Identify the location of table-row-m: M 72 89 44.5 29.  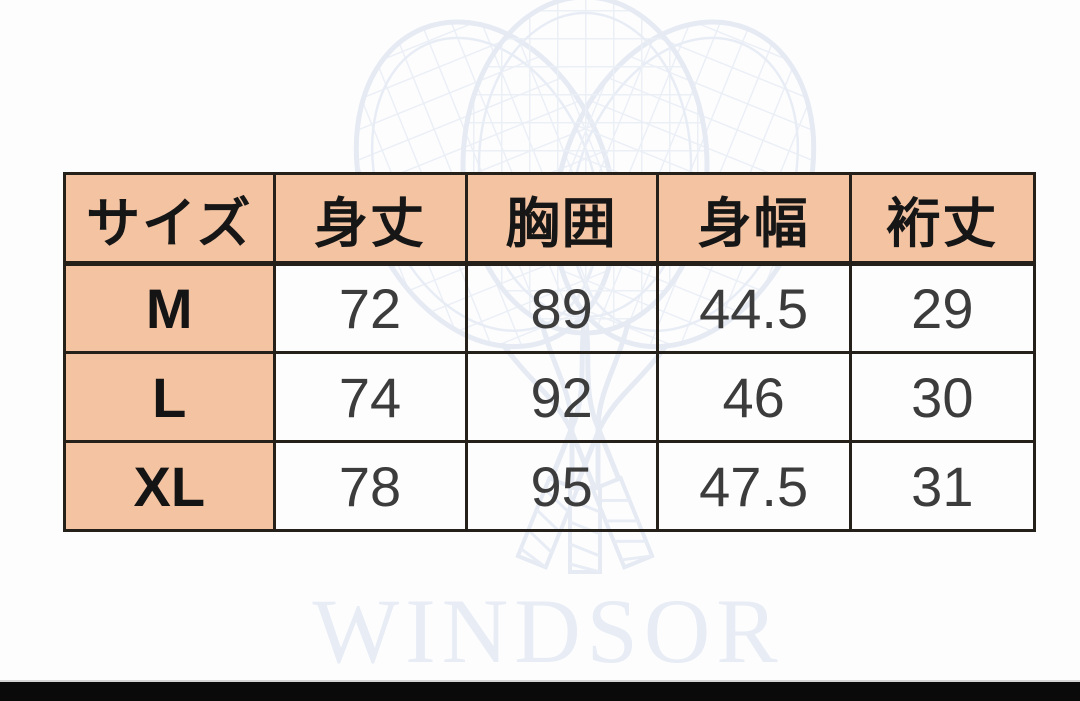
(550, 308).